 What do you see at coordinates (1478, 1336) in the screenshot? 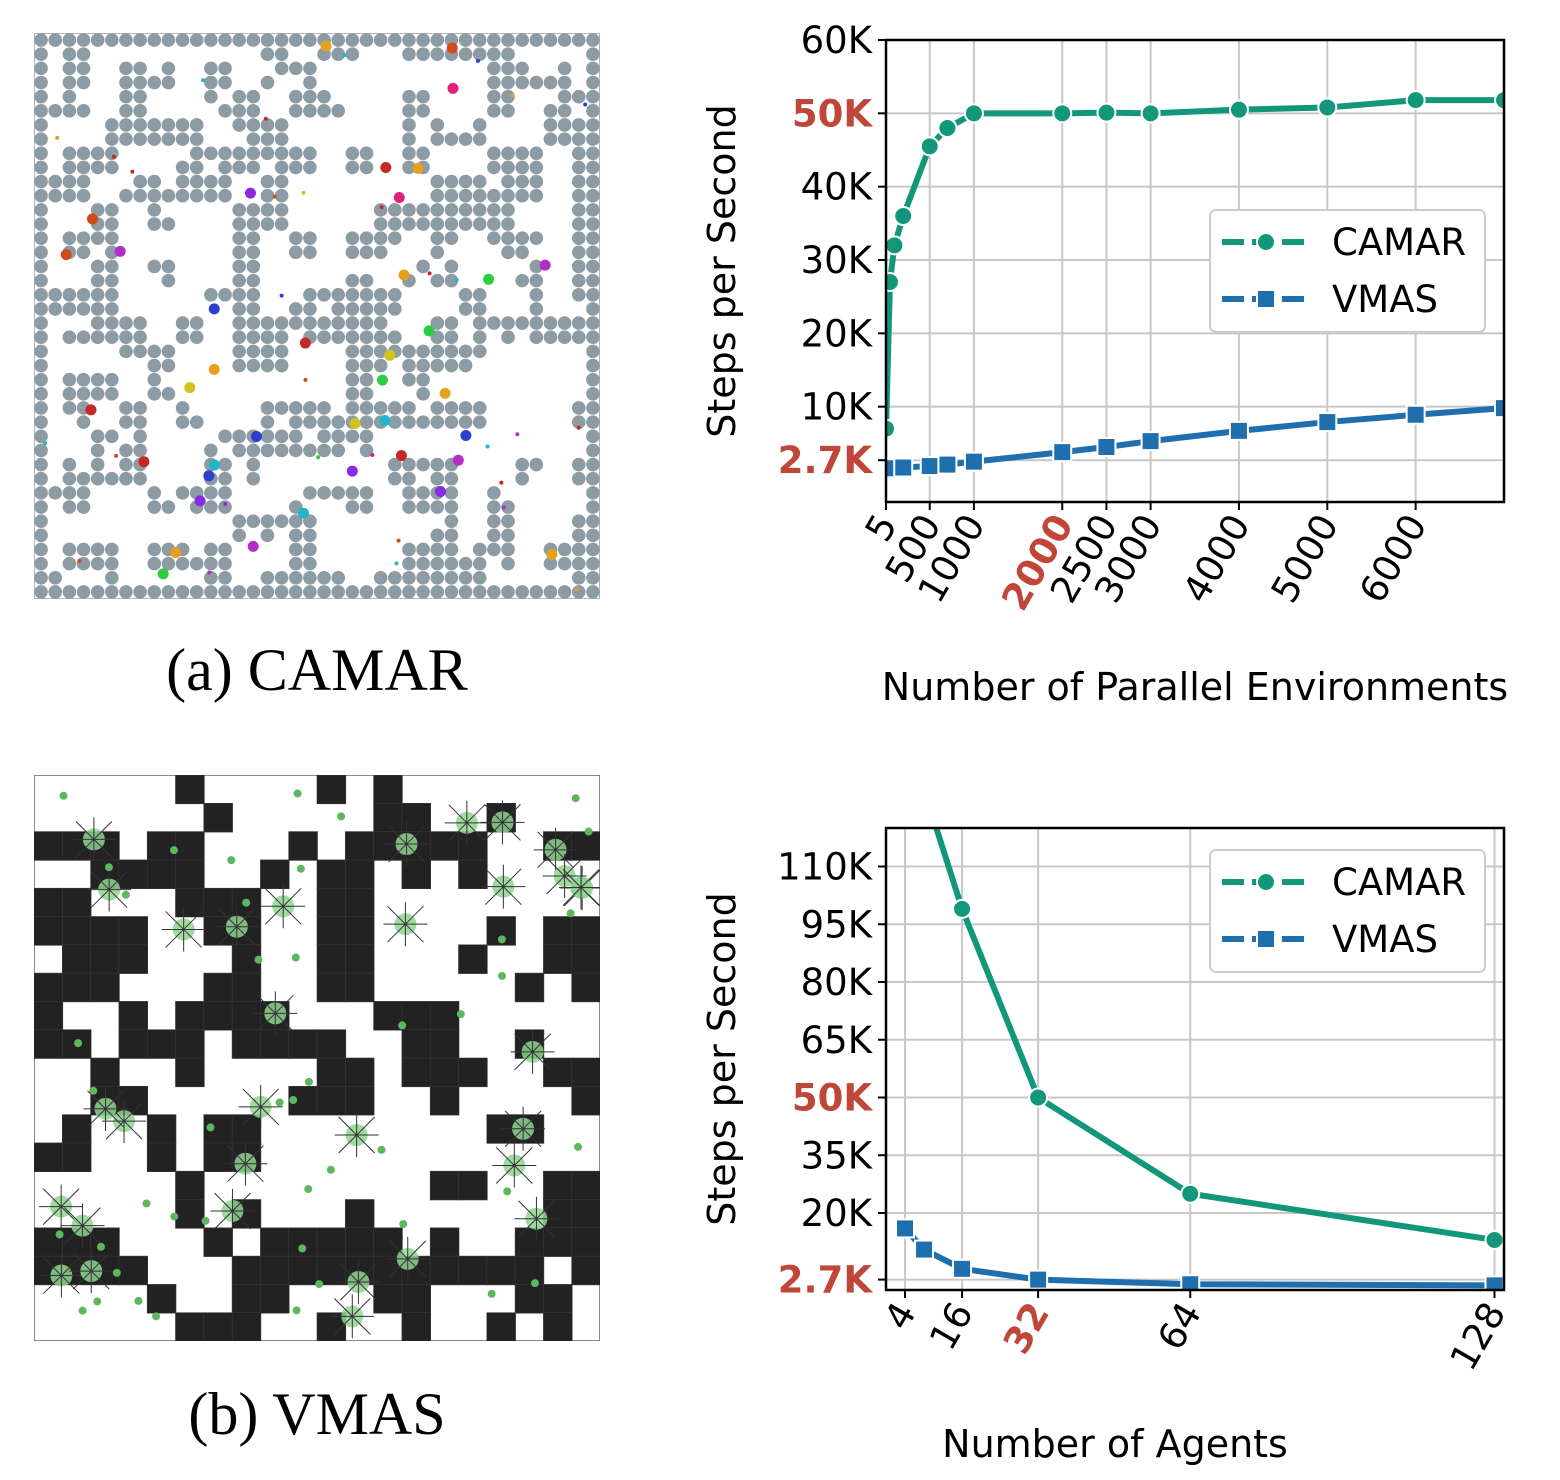
I see `x-tick-label: 128` at bounding box center [1478, 1336].